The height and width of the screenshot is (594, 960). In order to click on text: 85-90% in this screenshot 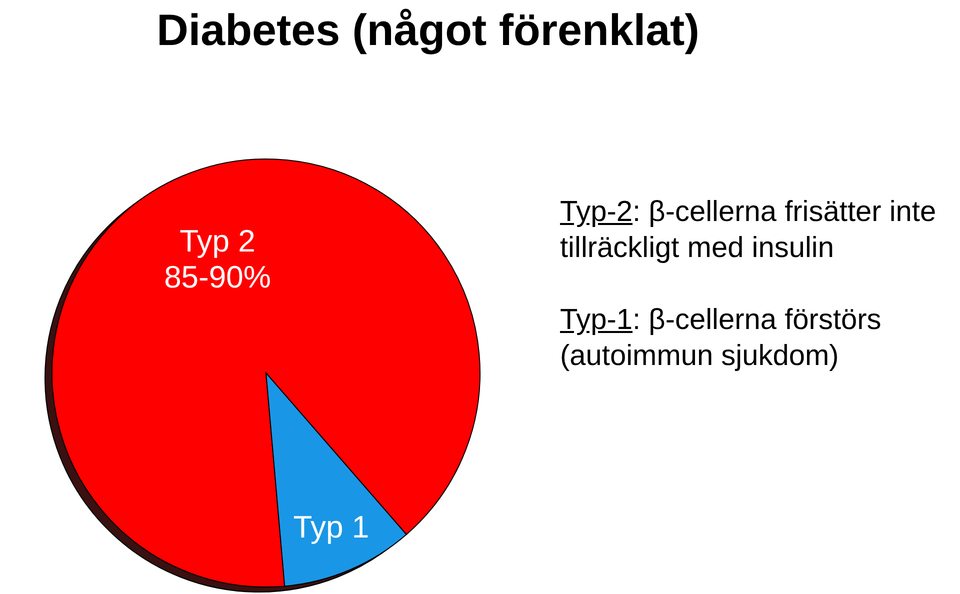, I will do `click(217, 276)`.